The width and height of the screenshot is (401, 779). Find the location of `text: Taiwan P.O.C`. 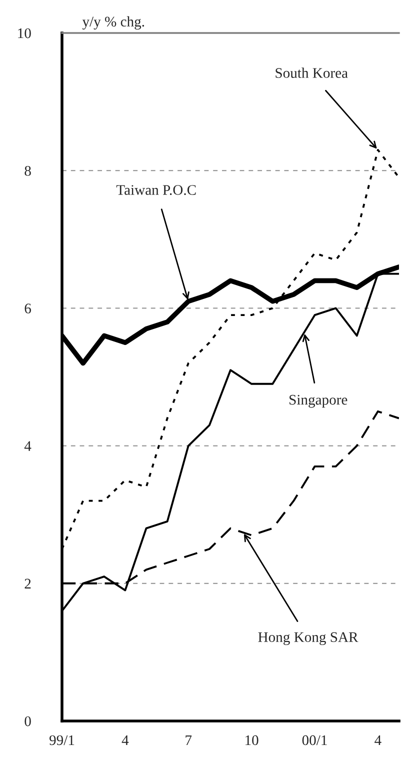

text: Taiwan P.O.C is located at coordinates (156, 190).